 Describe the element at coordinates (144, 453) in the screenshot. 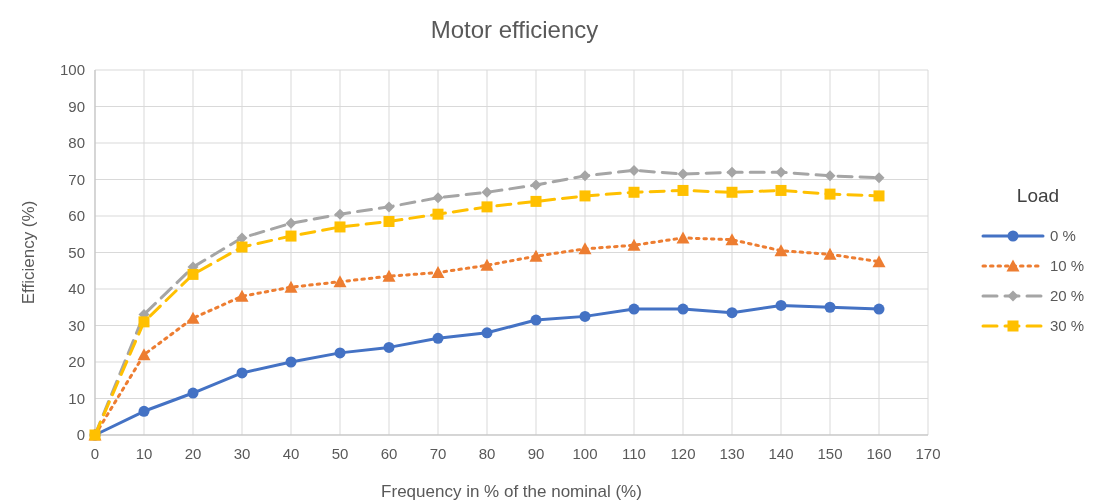

I see `x-tick-label: 10` at that location.